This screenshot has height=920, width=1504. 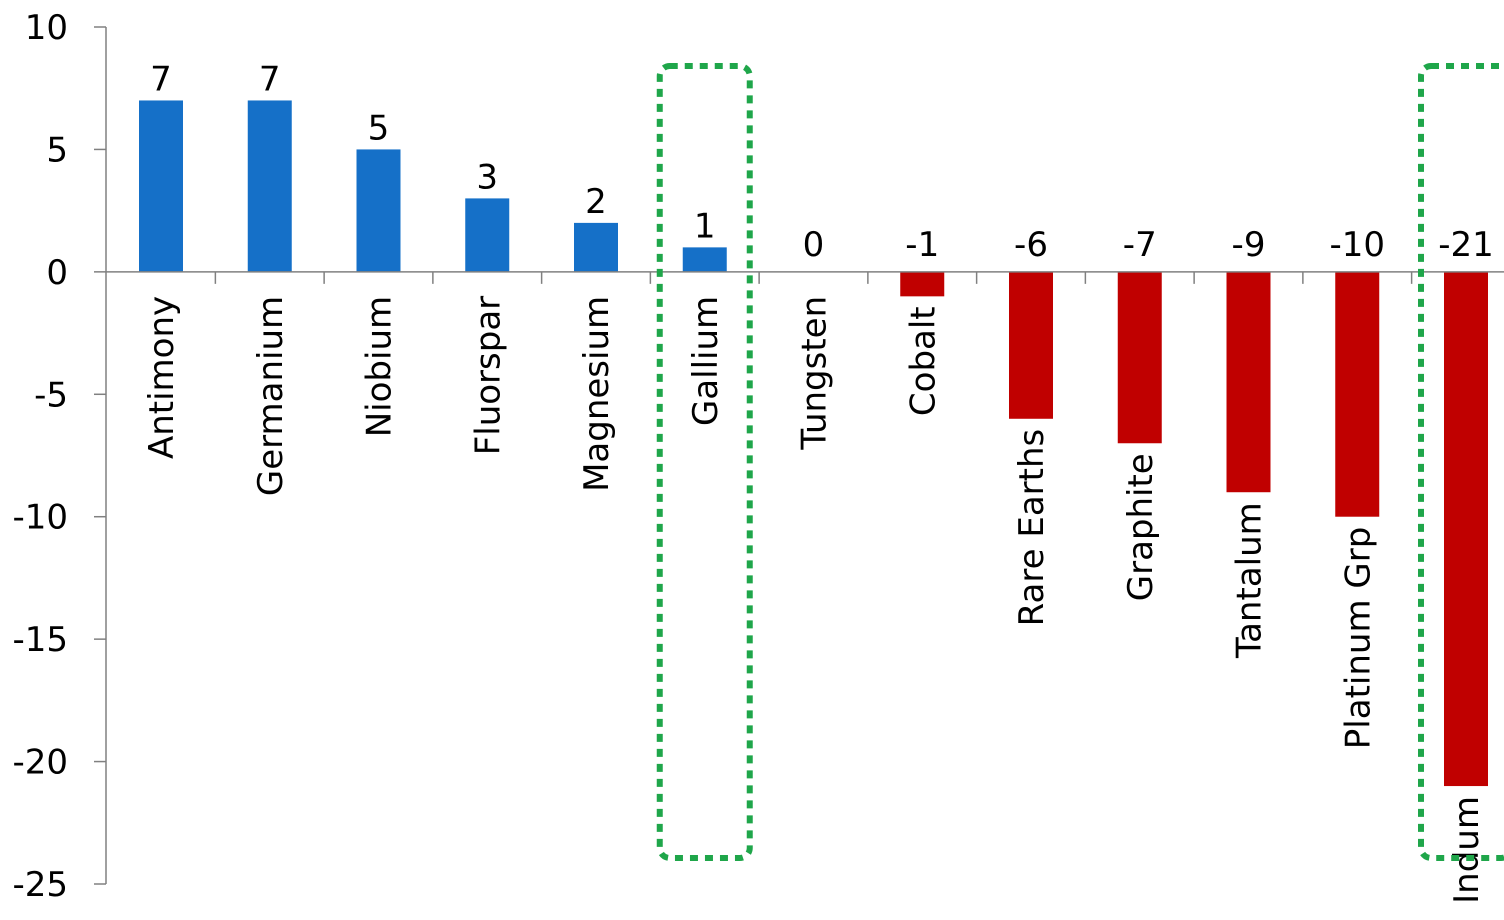 I want to click on bar-fluorspar, so click(x=487, y=235).